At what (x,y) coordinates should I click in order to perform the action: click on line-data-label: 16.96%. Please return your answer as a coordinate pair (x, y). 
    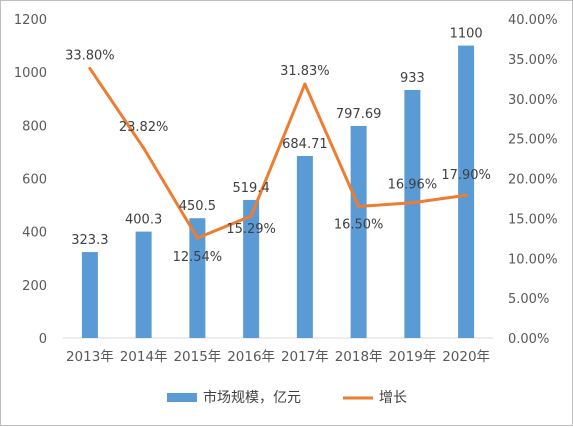
    Looking at the image, I should click on (413, 185).